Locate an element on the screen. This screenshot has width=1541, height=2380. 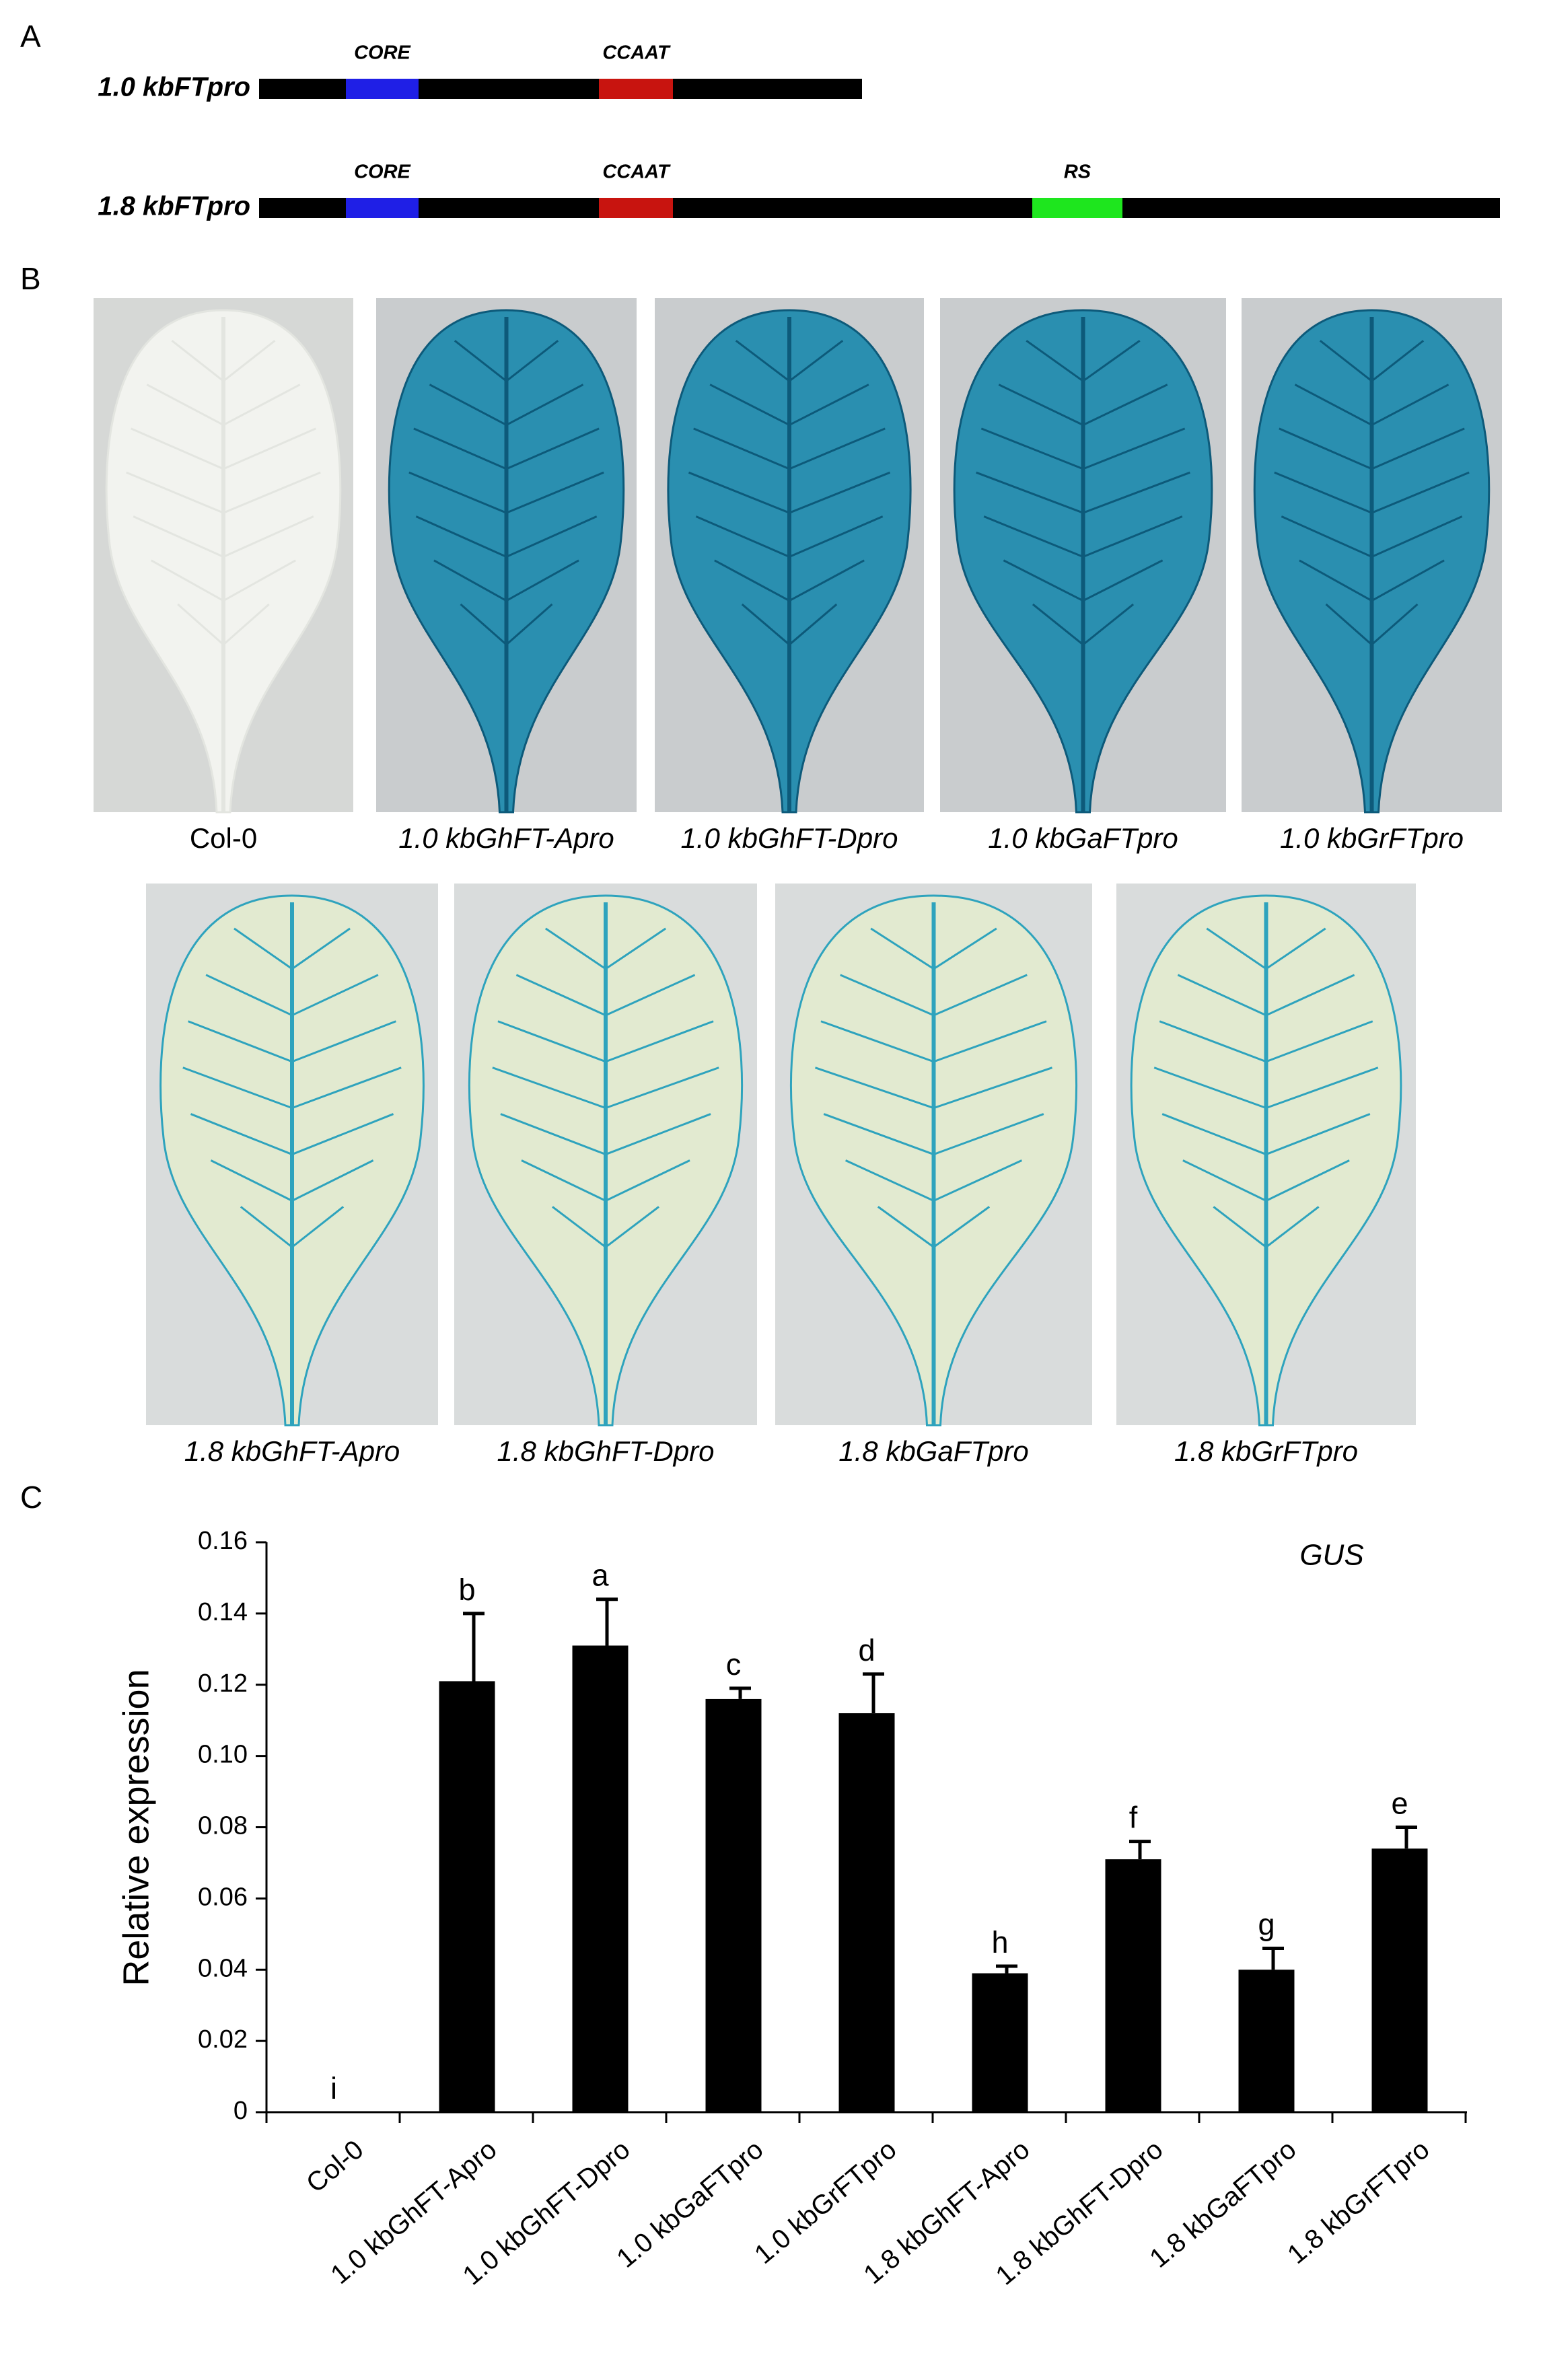
image-caption: 1.0 kbGaFTpro is located at coordinates (1083, 838).